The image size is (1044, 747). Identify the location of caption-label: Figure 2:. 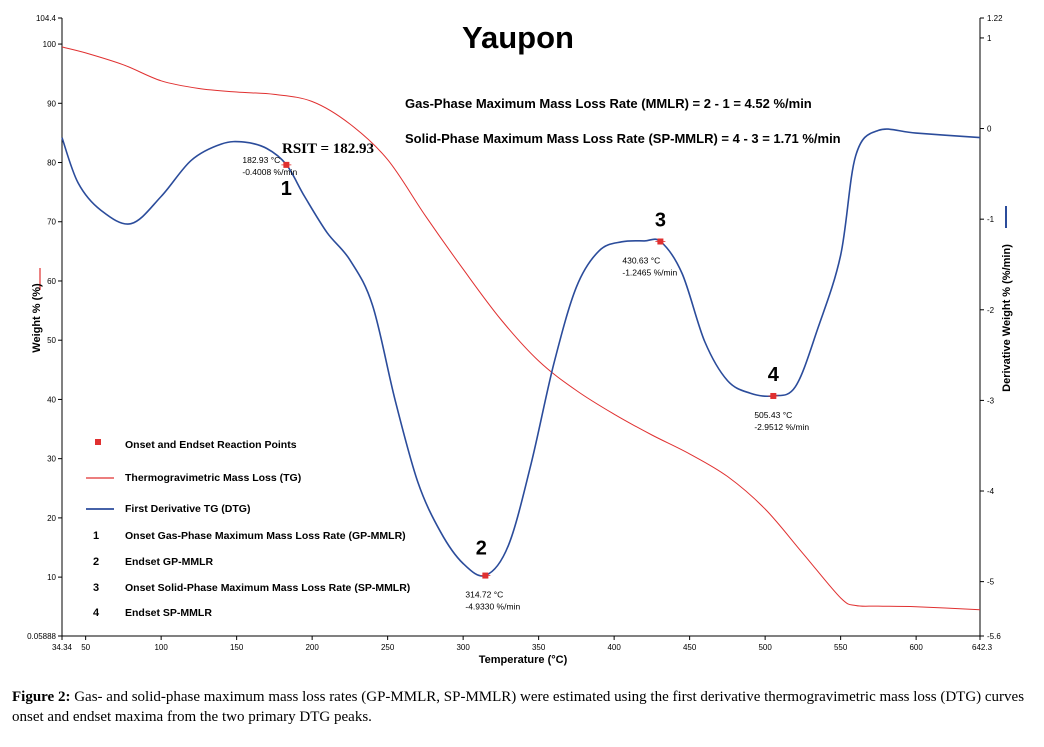
(41, 697).